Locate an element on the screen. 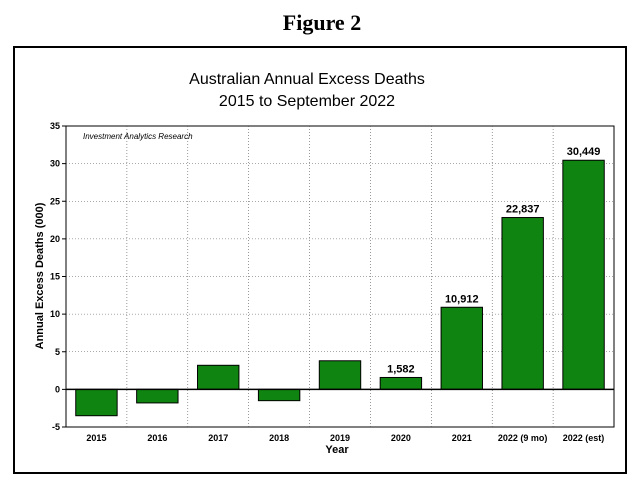  bar-2016 is located at coordinates (157, 396).